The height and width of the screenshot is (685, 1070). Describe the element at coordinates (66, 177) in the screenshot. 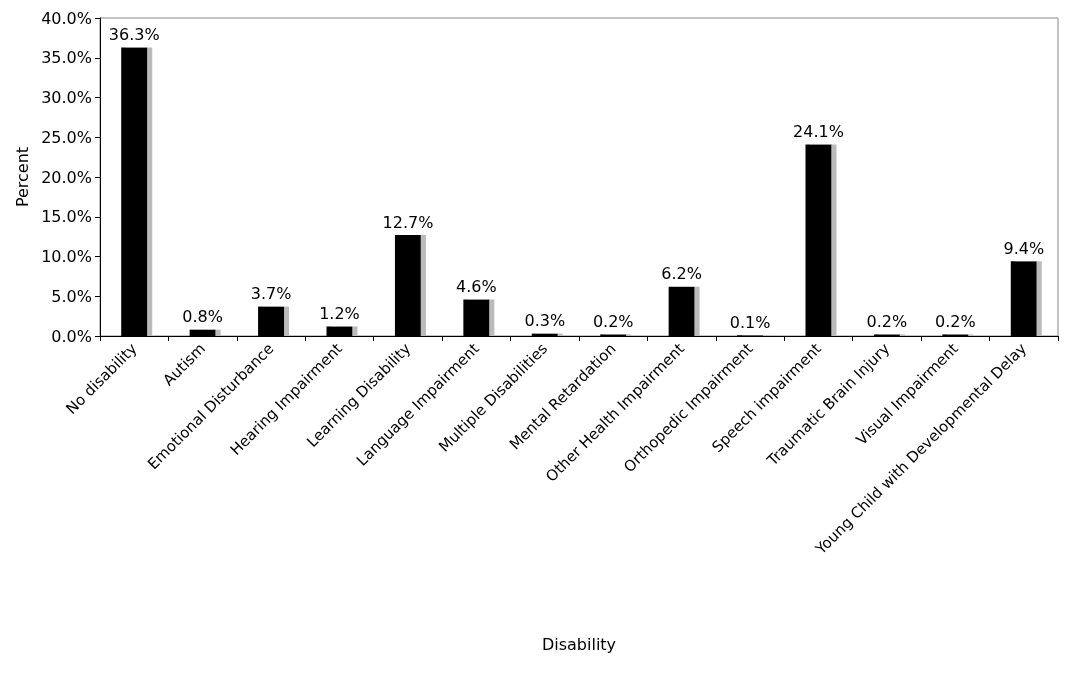

I see `y-tick-label: 20.0%` at that location.